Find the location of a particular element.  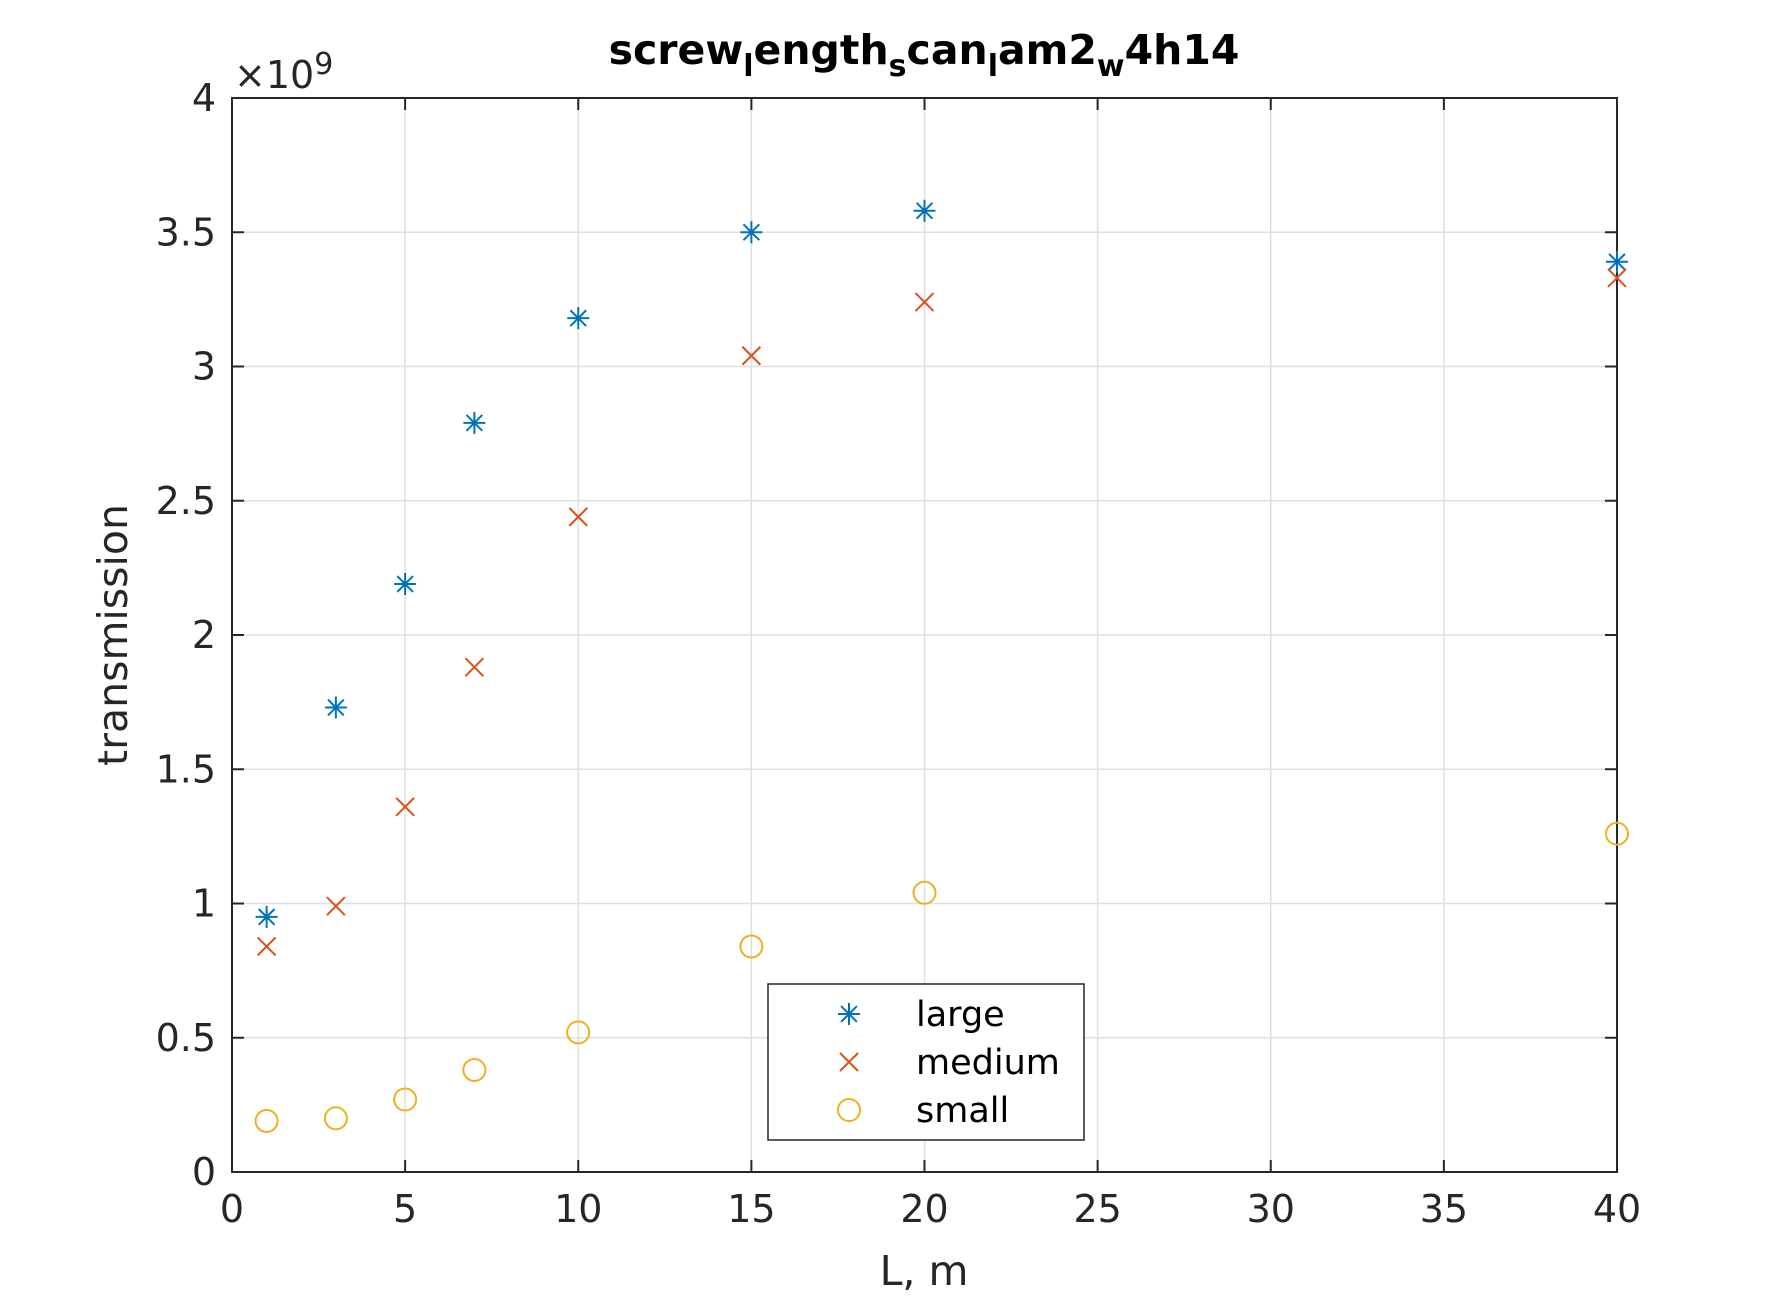

x-tick-label: 25 is located at coordinates (1097, 1209).